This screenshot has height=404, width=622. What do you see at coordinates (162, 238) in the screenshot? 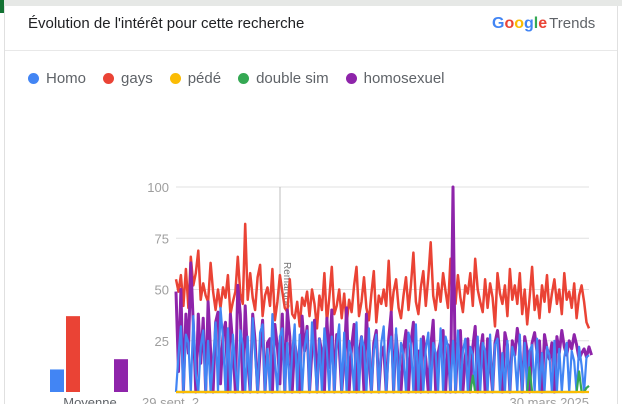
I see `y-tick-label: 75` at bounding box center [162, 238].